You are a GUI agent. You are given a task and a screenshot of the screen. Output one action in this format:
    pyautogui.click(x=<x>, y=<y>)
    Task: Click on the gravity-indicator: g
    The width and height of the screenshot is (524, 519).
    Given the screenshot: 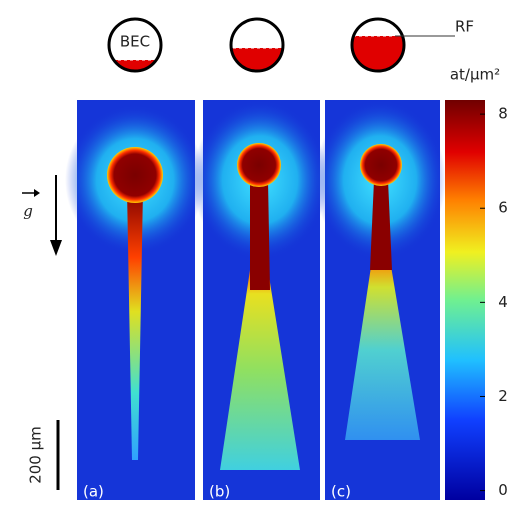 What is the action you would take?
    pyautogui.click(x=42, y=215)
    